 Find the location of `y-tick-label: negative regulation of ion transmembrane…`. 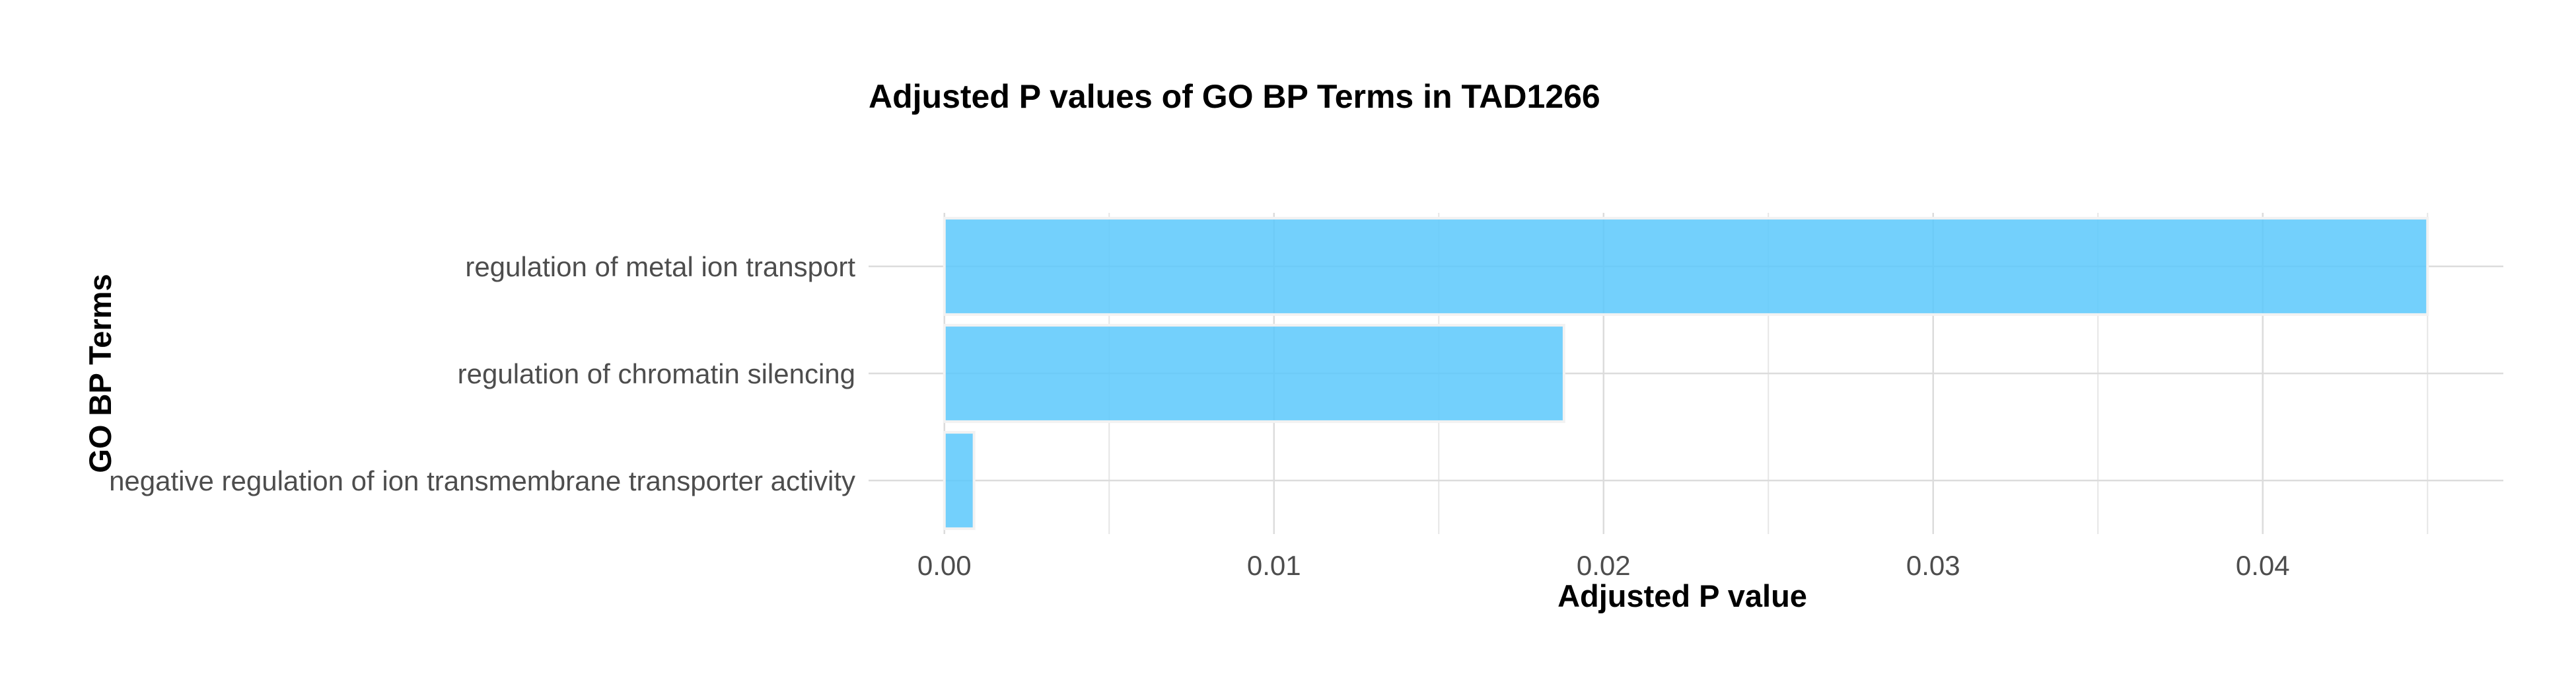

y-tick-label: negative regulation of ion transmembrane… is located at coordinates (482, 480).